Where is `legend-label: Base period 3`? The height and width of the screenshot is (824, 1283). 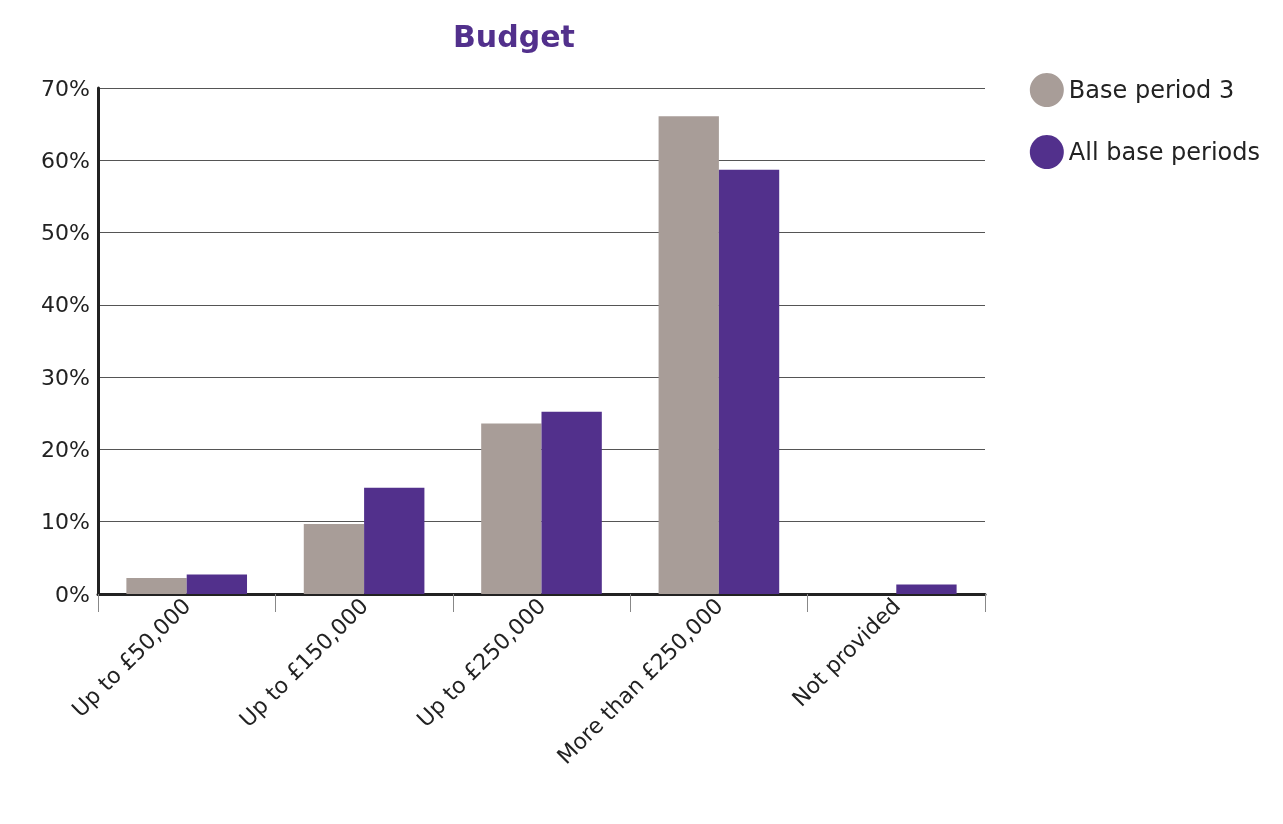 legend-label: Base period 3 is located at coordinates (1151, 90).